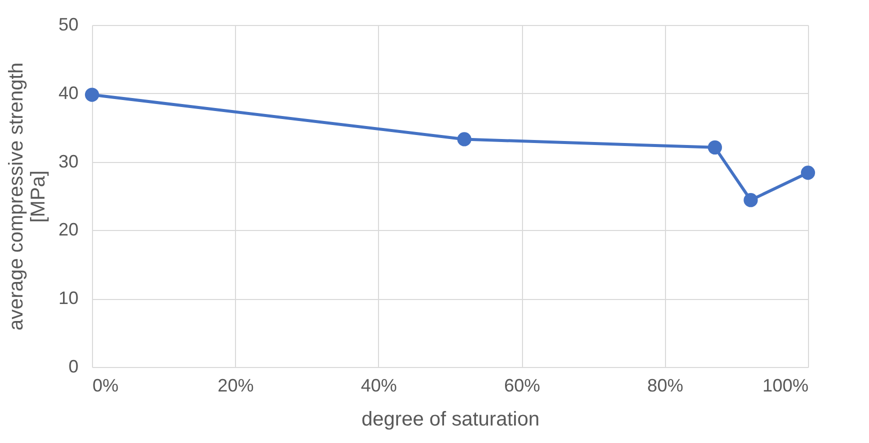 This screenshot has width=869, height=443. What do you see at coordinates (68, 298) in the screenshot?
I see `y-tick-label: 10` at bounding box center [68, 298].